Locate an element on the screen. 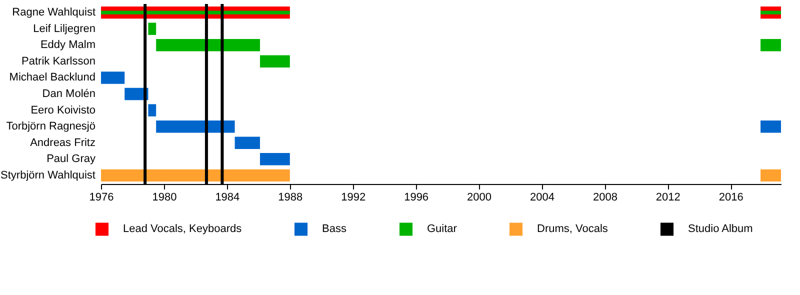 The image size is (800, 295). y-tick-label: Torbjörn Ragnesjö is located at coordinates (51, 126).